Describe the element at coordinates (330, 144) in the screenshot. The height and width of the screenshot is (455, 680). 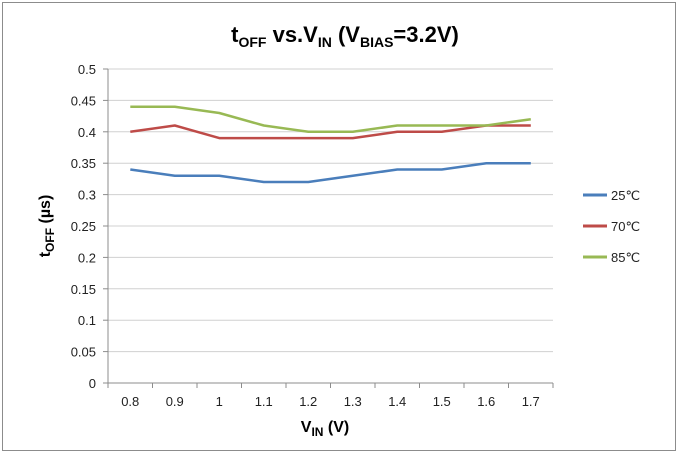
I see `series-lines` at that location.